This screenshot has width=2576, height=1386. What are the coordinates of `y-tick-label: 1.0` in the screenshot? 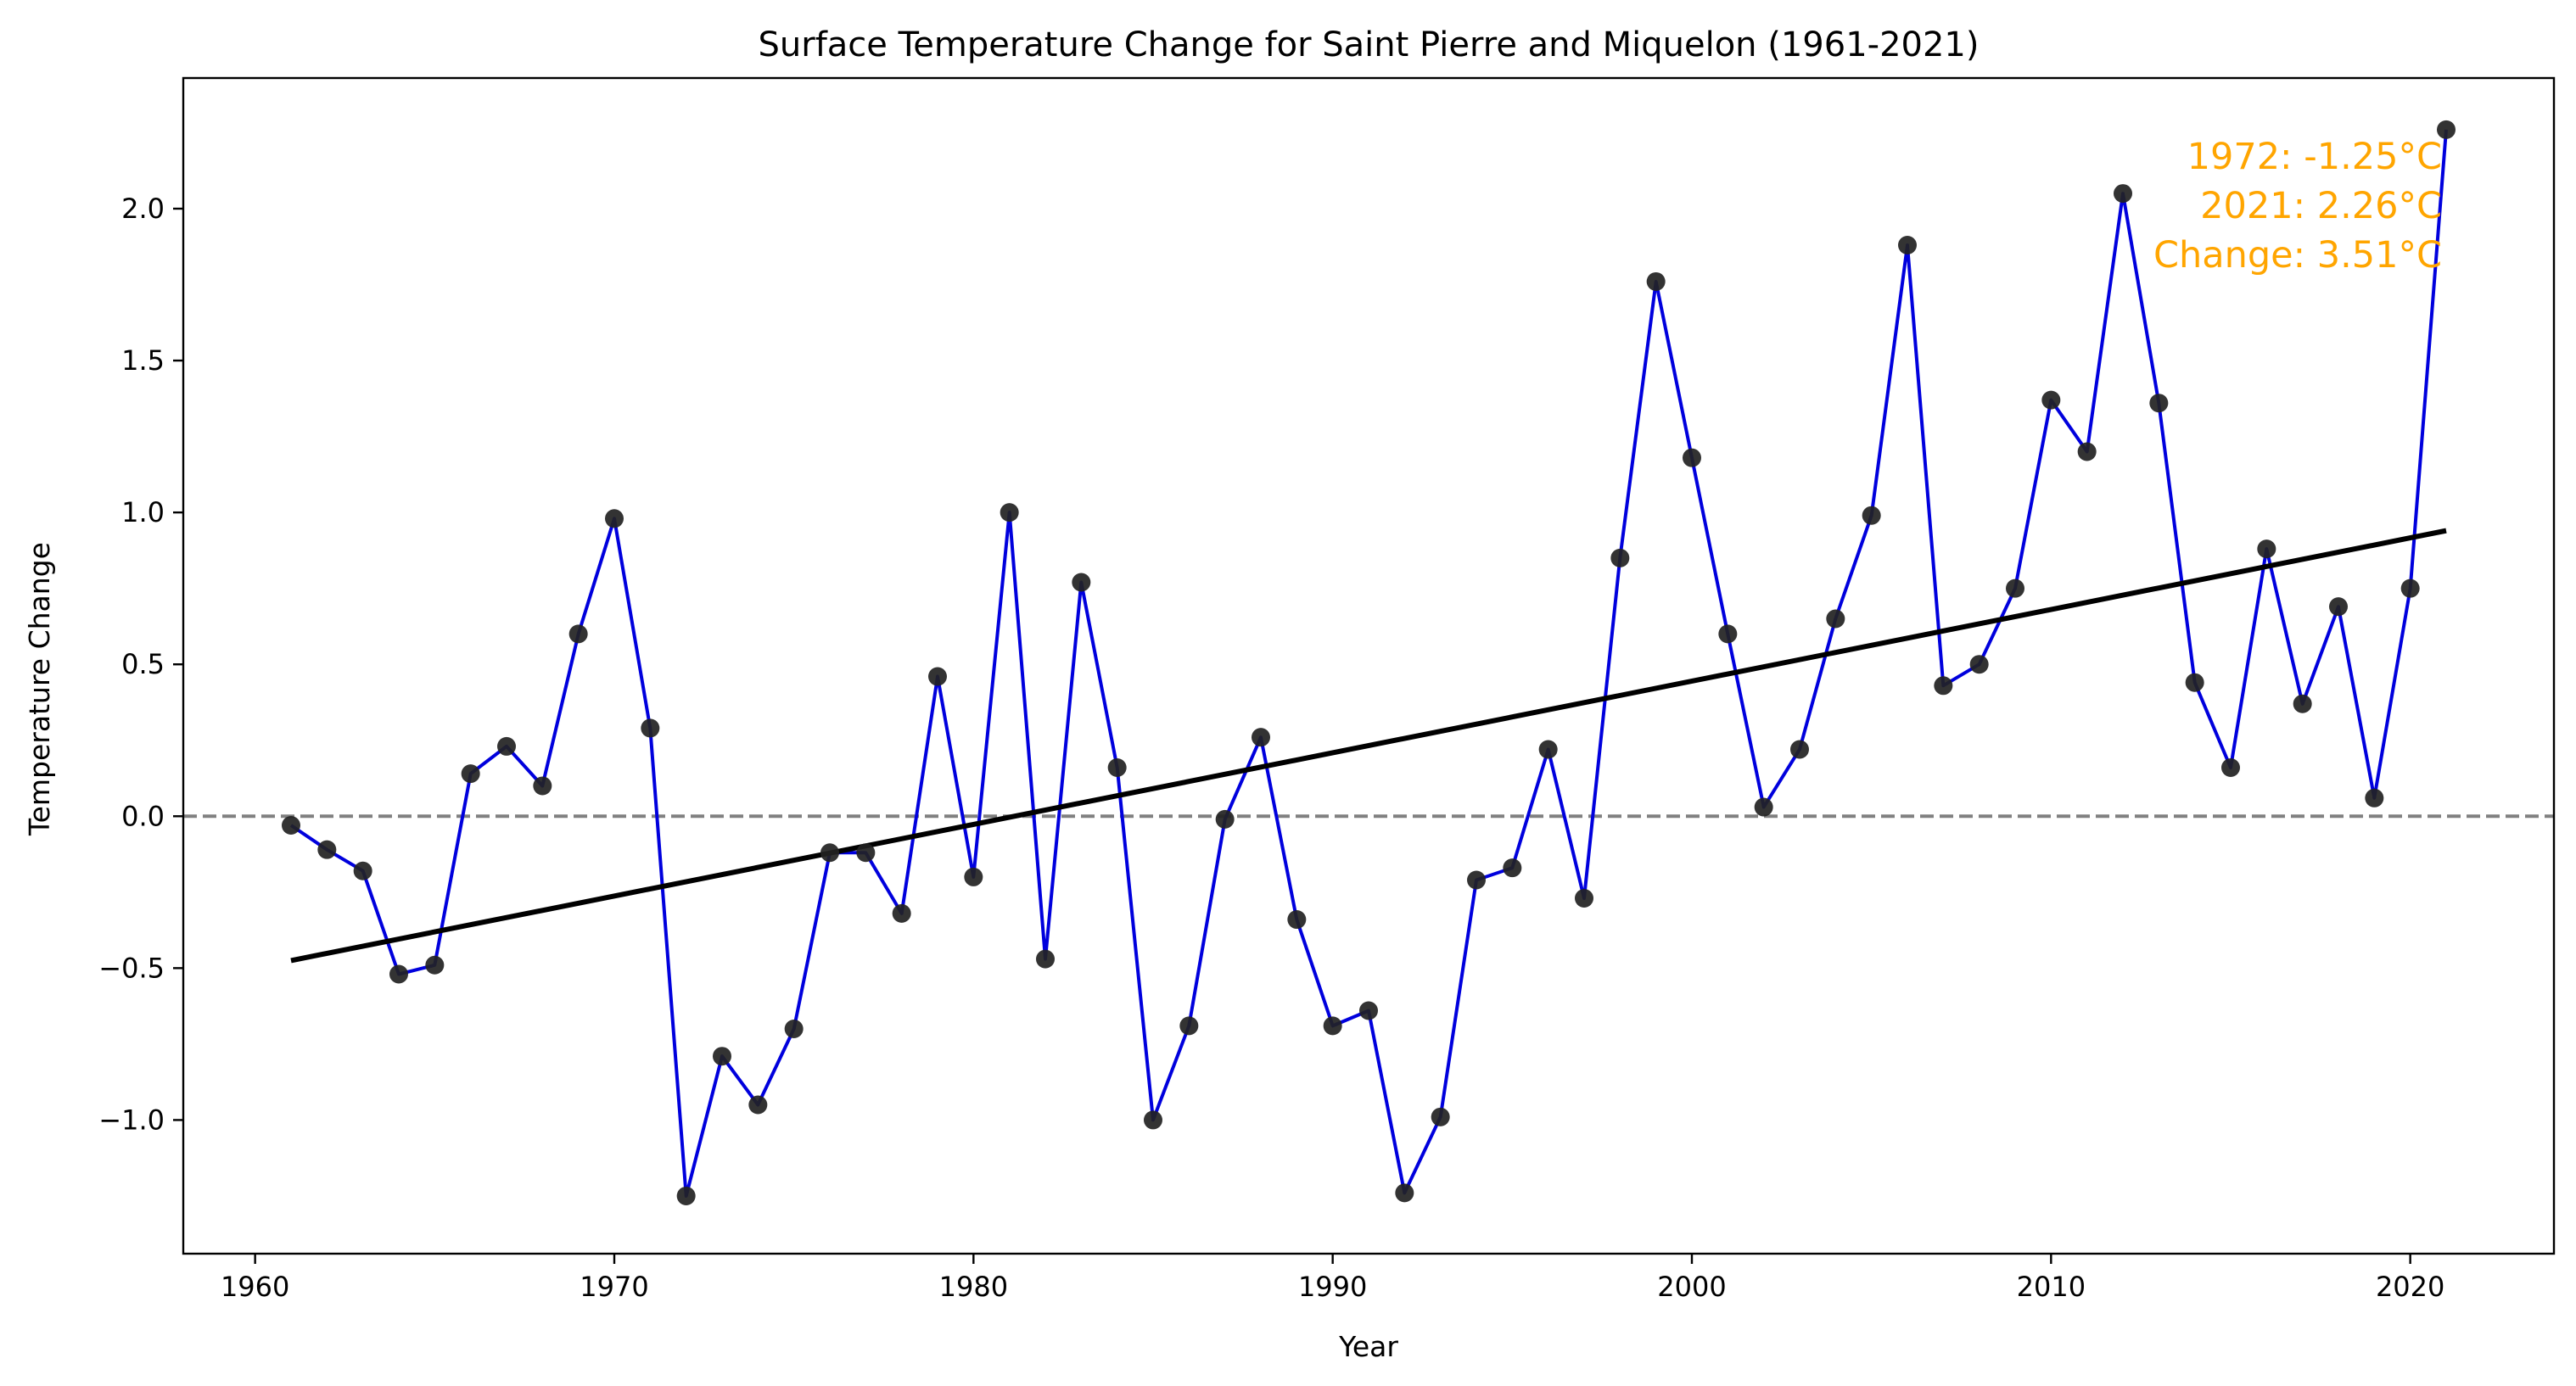 It's located at (143, 512).